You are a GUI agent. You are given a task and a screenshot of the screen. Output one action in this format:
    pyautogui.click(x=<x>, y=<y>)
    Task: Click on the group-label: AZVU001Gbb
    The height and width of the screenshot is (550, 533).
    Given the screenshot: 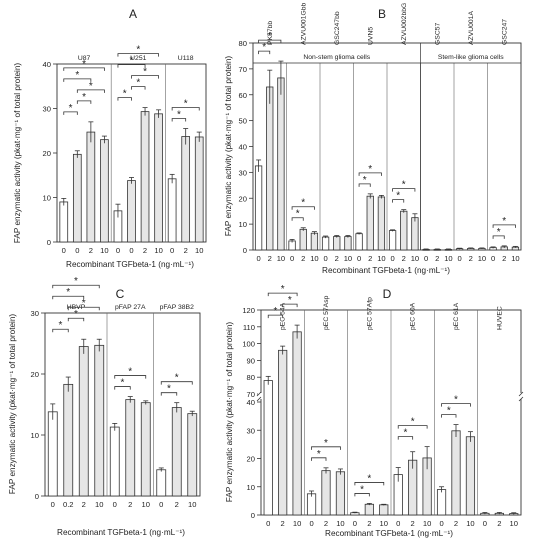 What is the action you would take?
    pyautogui.click(x=303, y=23)
    